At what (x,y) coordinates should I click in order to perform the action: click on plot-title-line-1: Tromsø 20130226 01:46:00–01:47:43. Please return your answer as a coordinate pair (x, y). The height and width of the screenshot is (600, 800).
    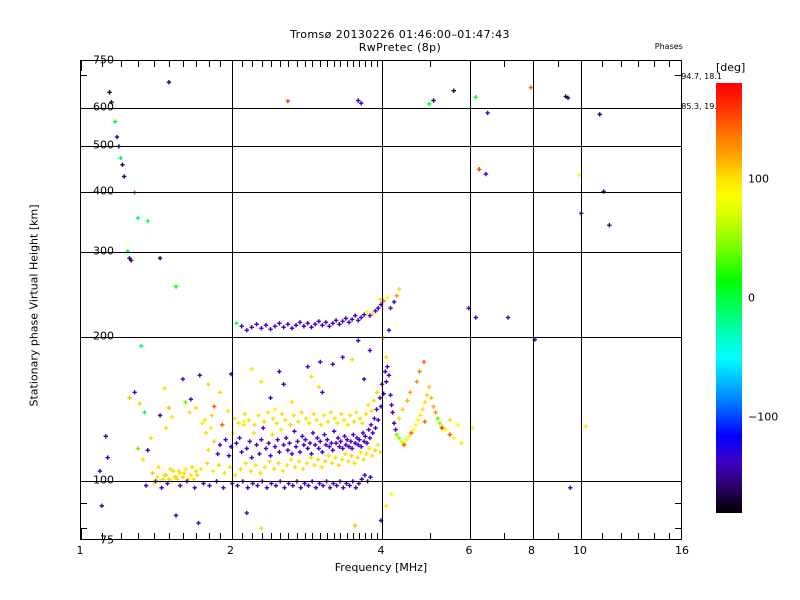
    Looking at the image, I should click on (400, 34).